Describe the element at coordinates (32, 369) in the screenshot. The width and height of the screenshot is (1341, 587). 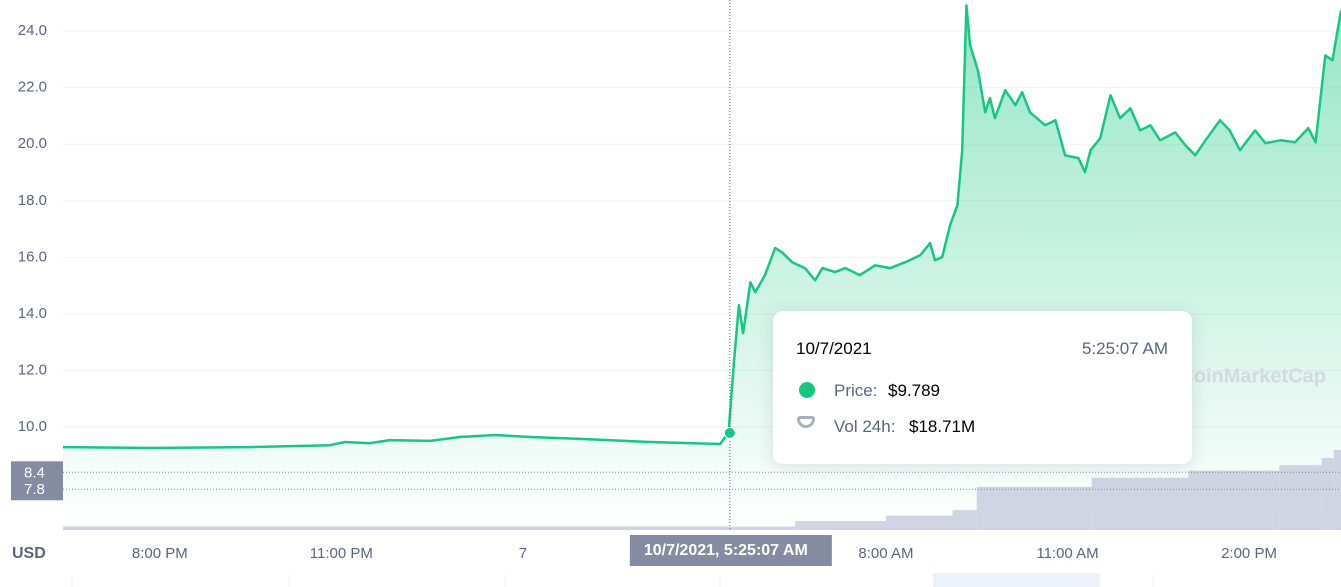
I see `y-tick-label: 12.0` at that location.